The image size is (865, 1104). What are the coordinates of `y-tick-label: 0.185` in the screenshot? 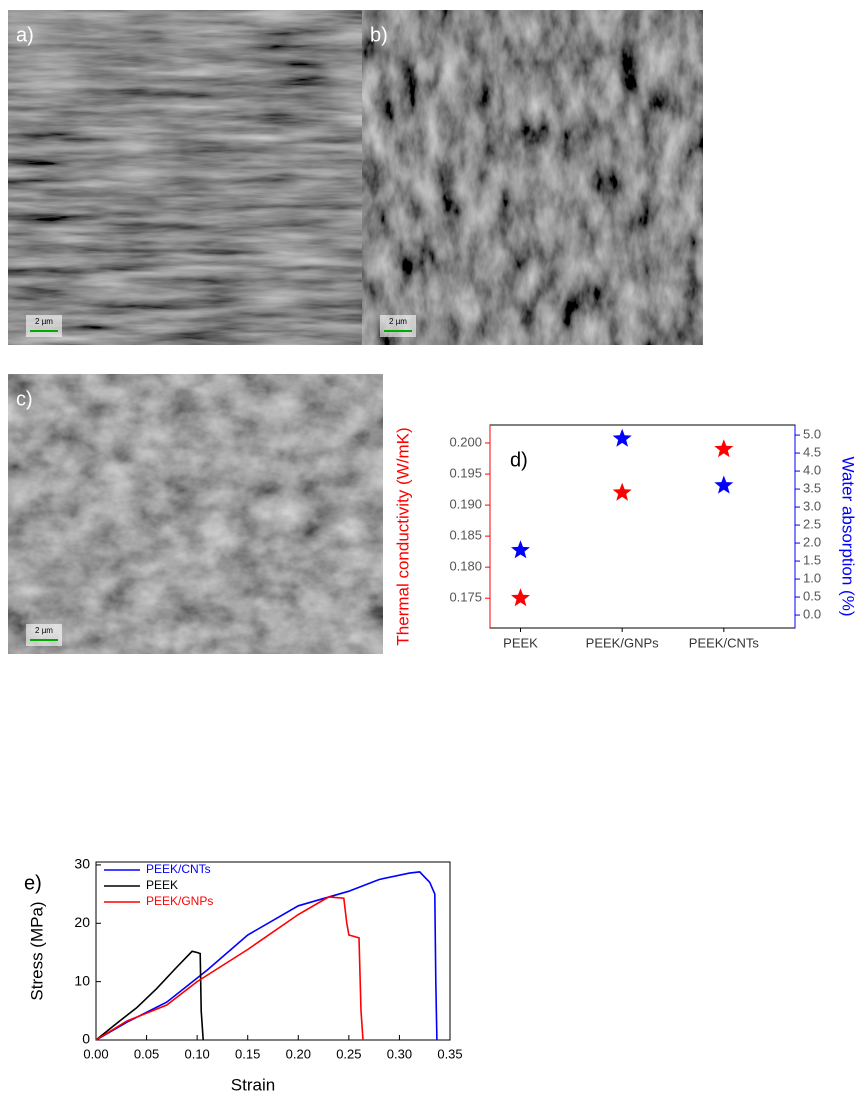 It's located at (465, 535).